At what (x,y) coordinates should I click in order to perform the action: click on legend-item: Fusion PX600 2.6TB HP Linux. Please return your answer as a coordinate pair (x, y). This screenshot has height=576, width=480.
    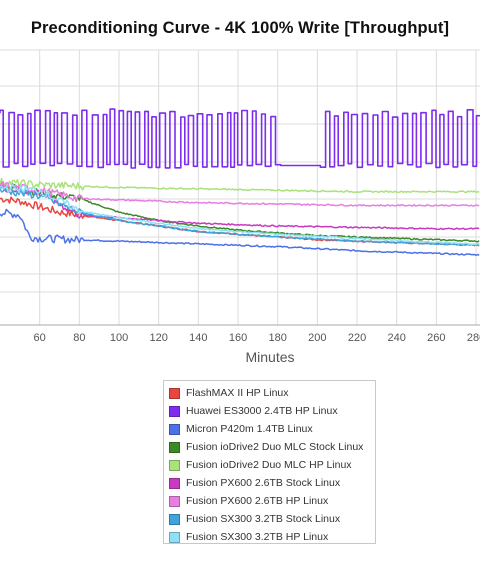
    Looking at the image, I should click on (269, 501).